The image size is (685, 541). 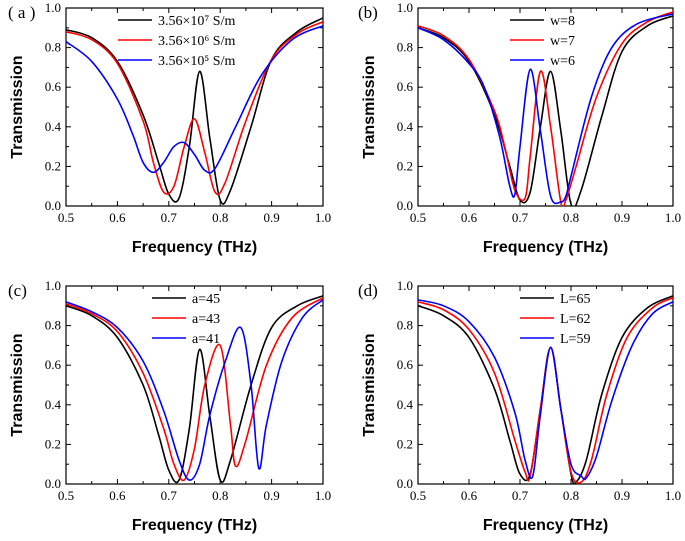 I want to click on legend-label: a=41, so click(x=206, y=339).